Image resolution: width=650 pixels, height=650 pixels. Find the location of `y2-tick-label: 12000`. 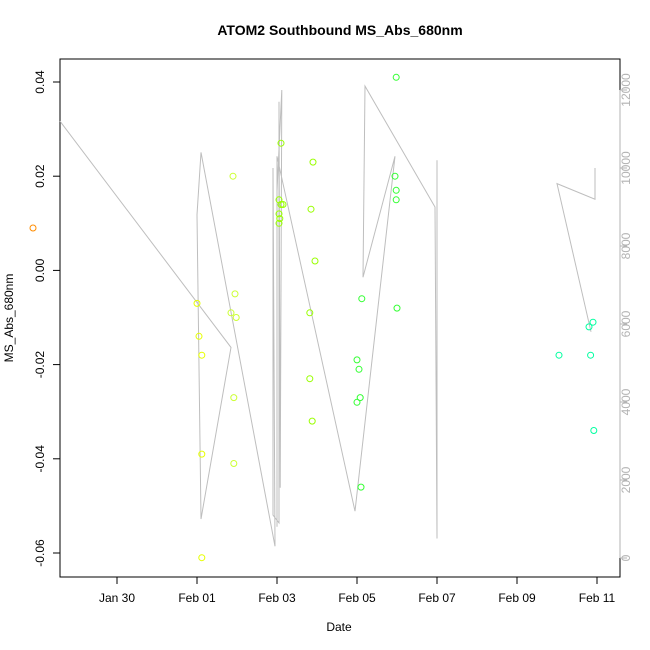

y2-tick-label: 12000 is located at coordinates (626, 90).